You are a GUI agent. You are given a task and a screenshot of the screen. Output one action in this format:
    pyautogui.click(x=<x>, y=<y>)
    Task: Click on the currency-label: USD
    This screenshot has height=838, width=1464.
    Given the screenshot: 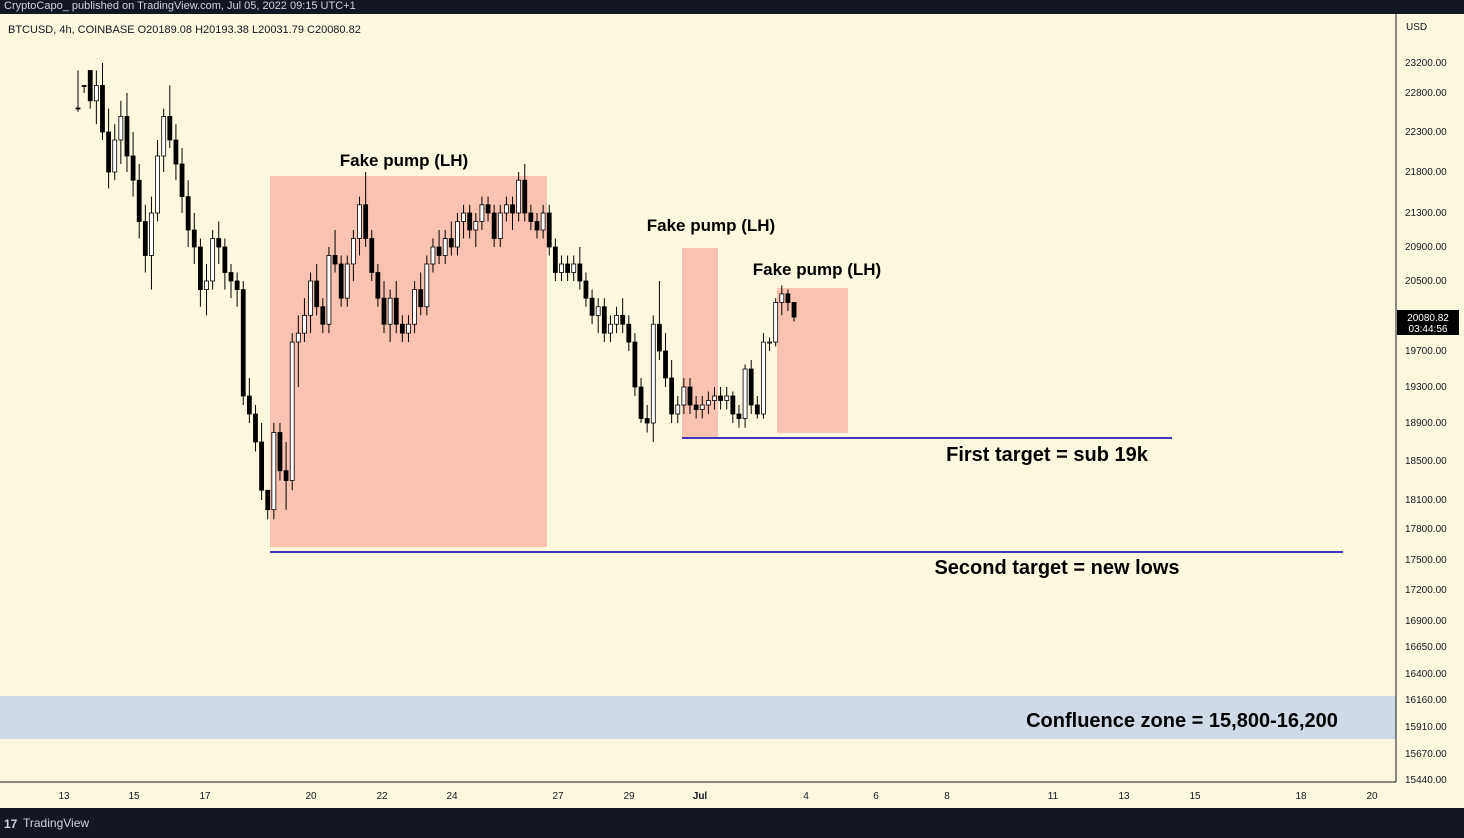 What is the action you would take?
    pyautogui.click(x=1416, y=27)
    